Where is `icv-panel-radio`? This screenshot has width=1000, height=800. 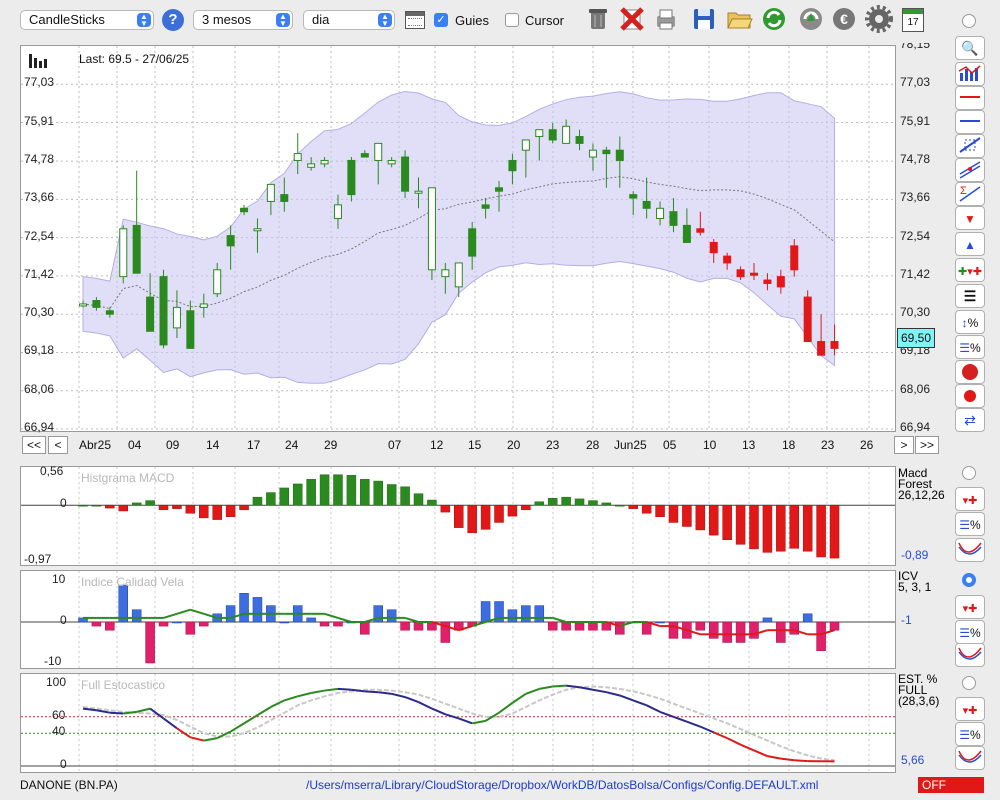 icv-panel-radio is located at coordinates (969, 580).